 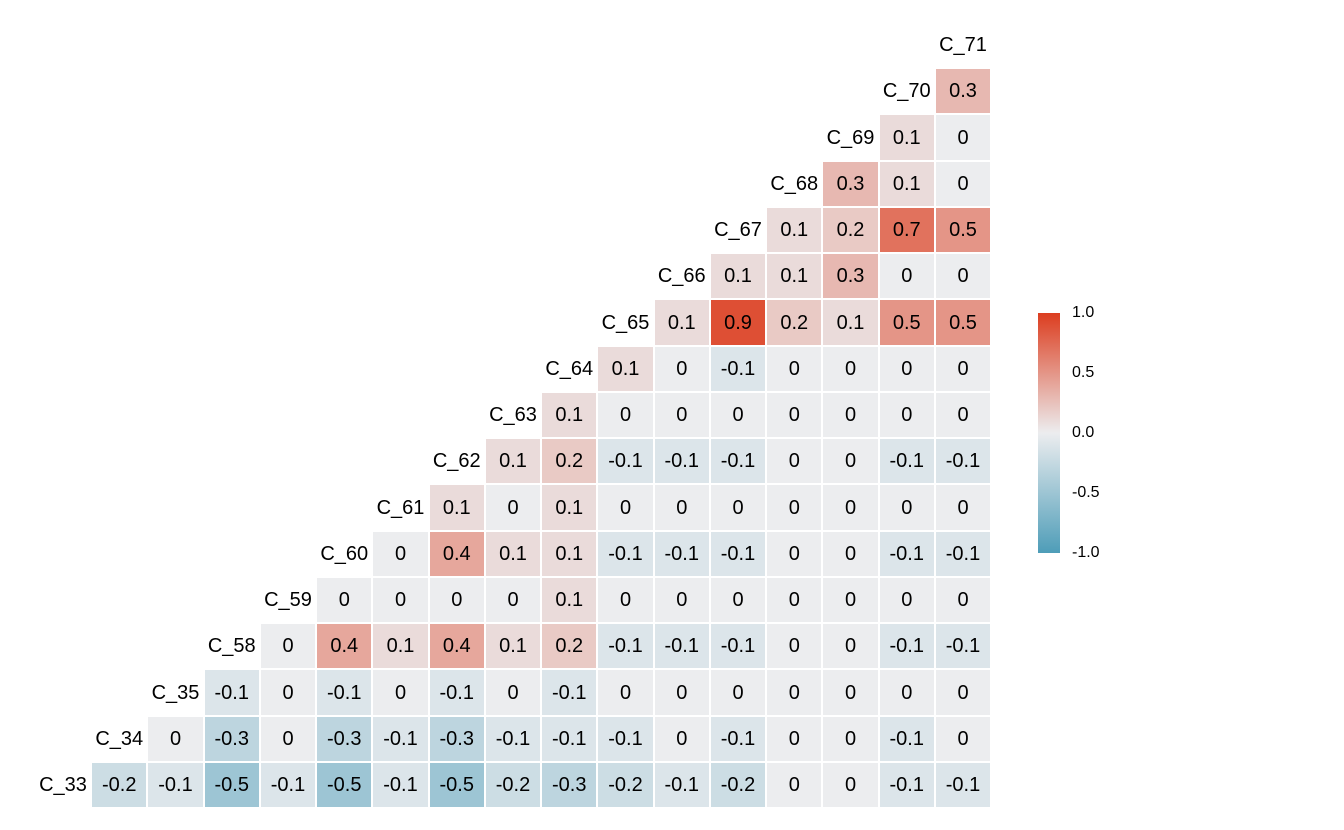 I want to click on heatmap-cell: 0.3, so click(x=850, y=276).